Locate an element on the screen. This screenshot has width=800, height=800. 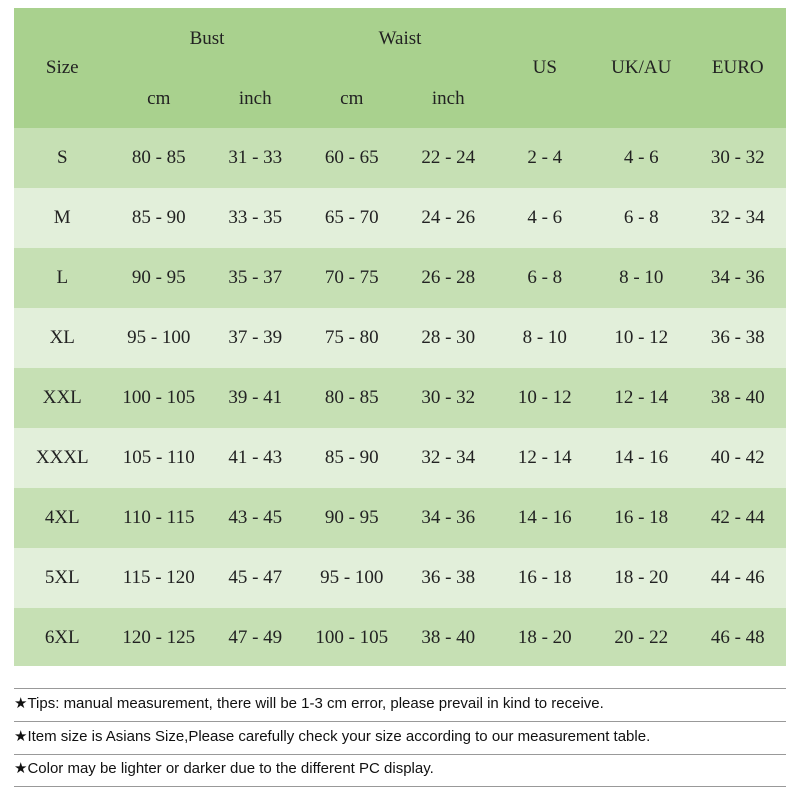
header-cell: EURO is located at coordinates (737, 67).